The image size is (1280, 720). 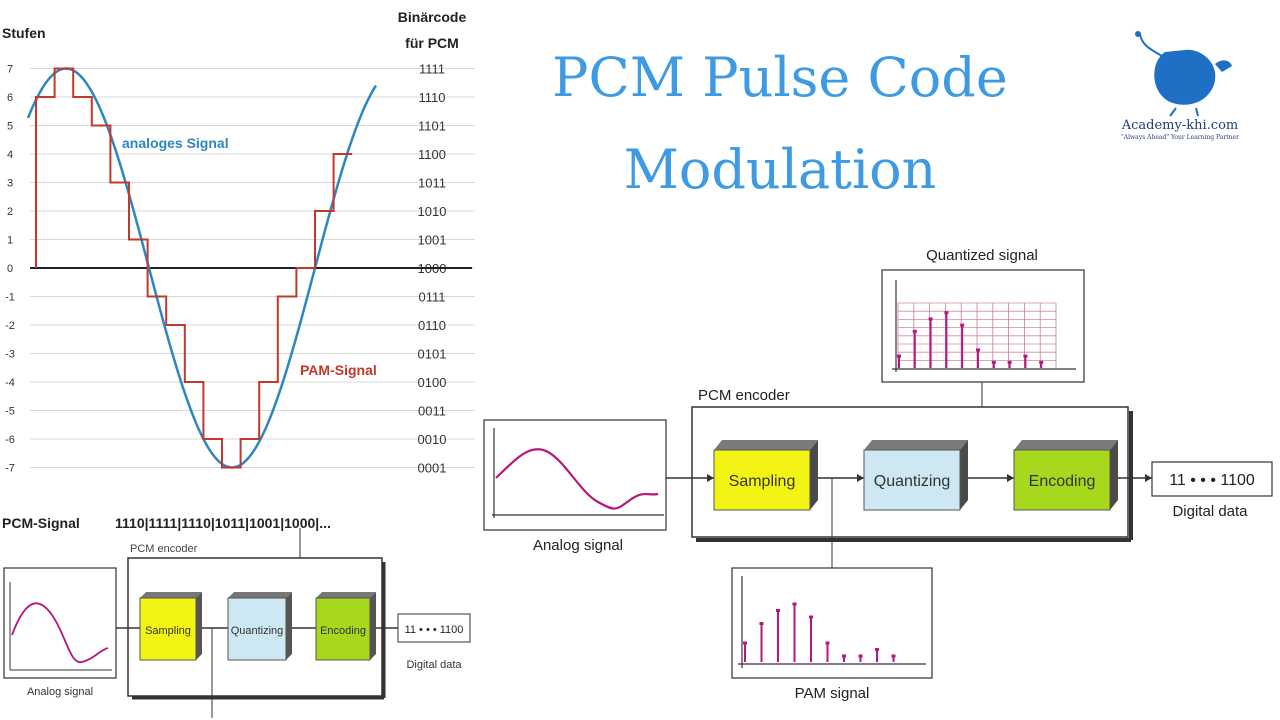 I want to click on quantized-bars, so click(x=970, y=339).